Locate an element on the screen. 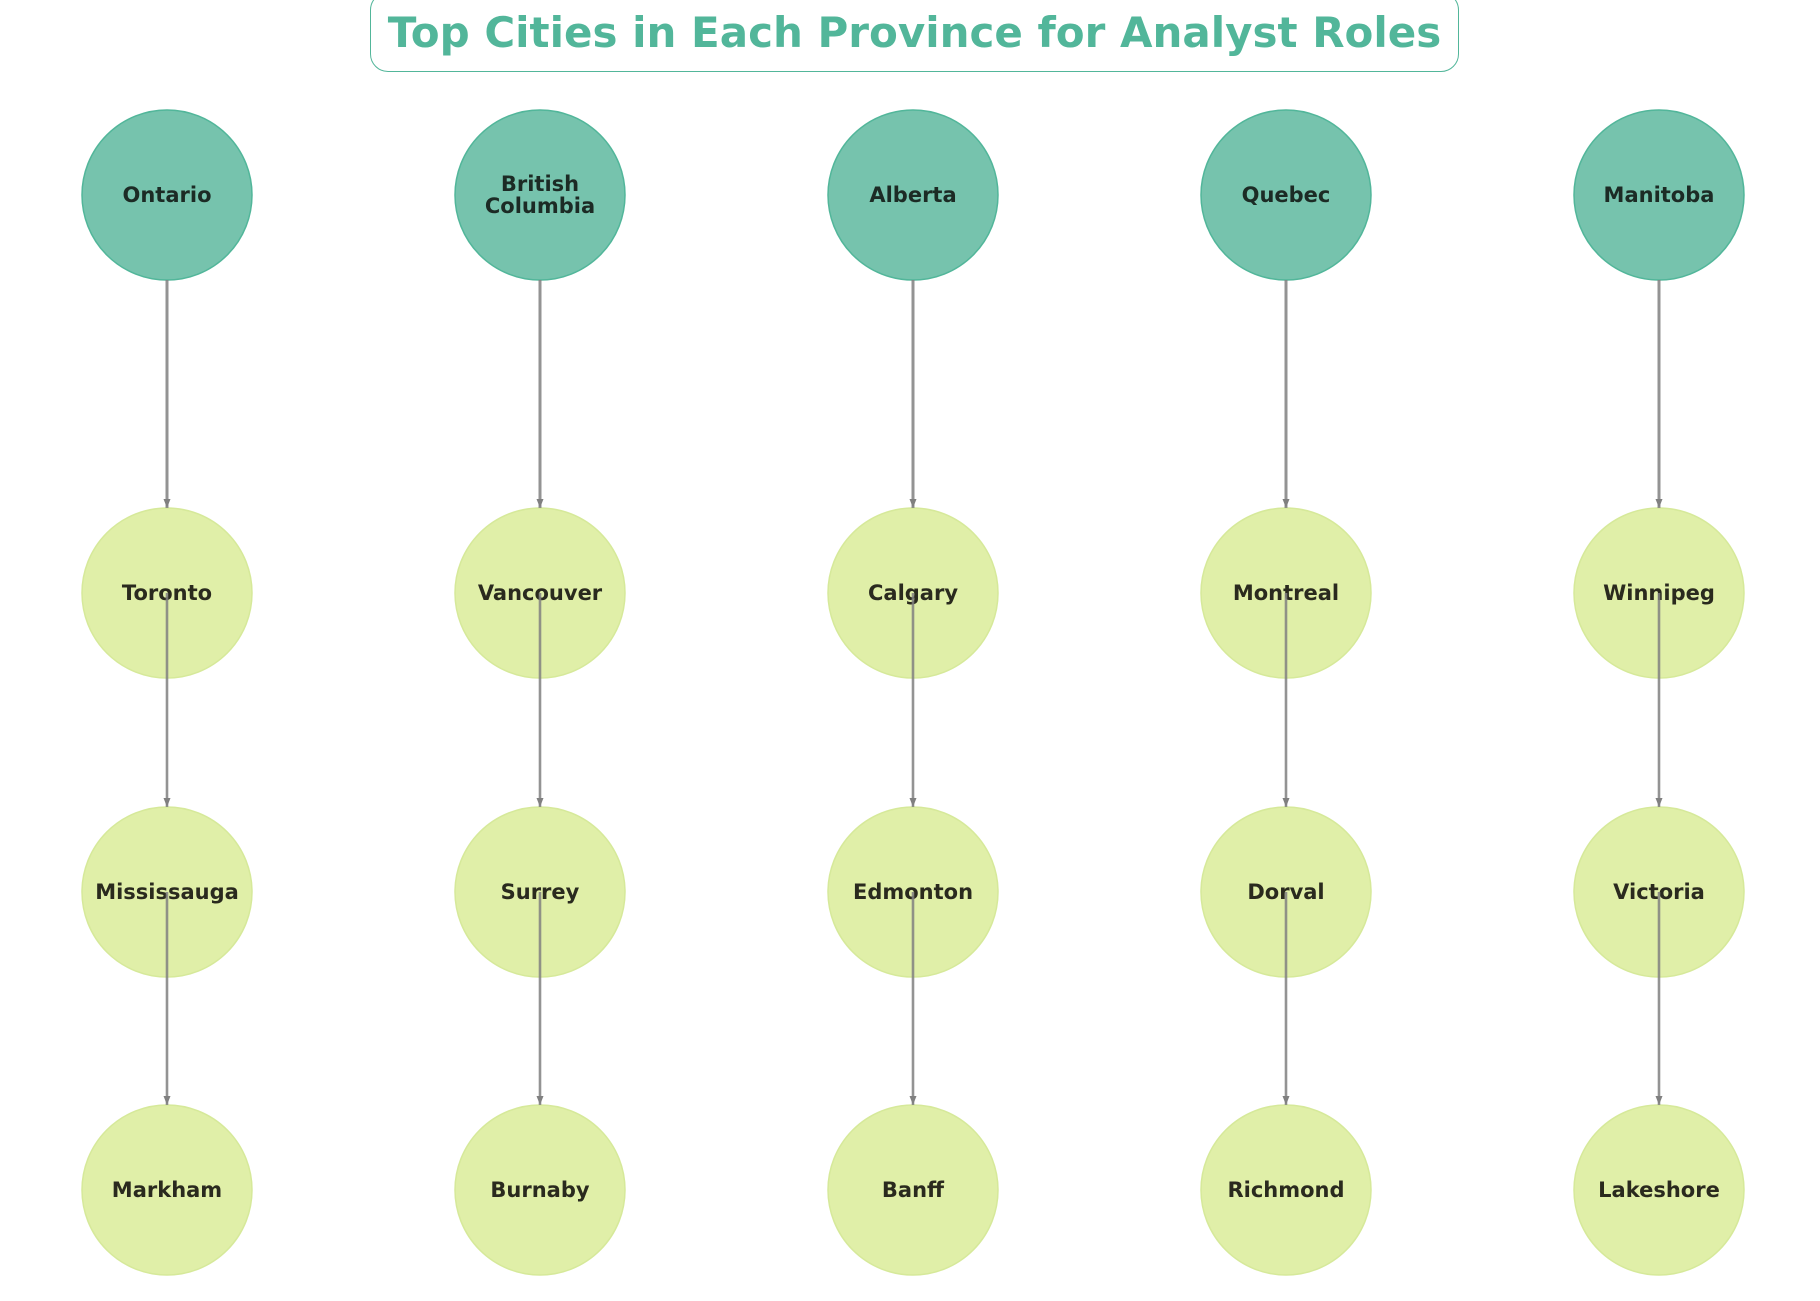  province-node-manitoba: Manitoba is located at coordinates (1659, 195).